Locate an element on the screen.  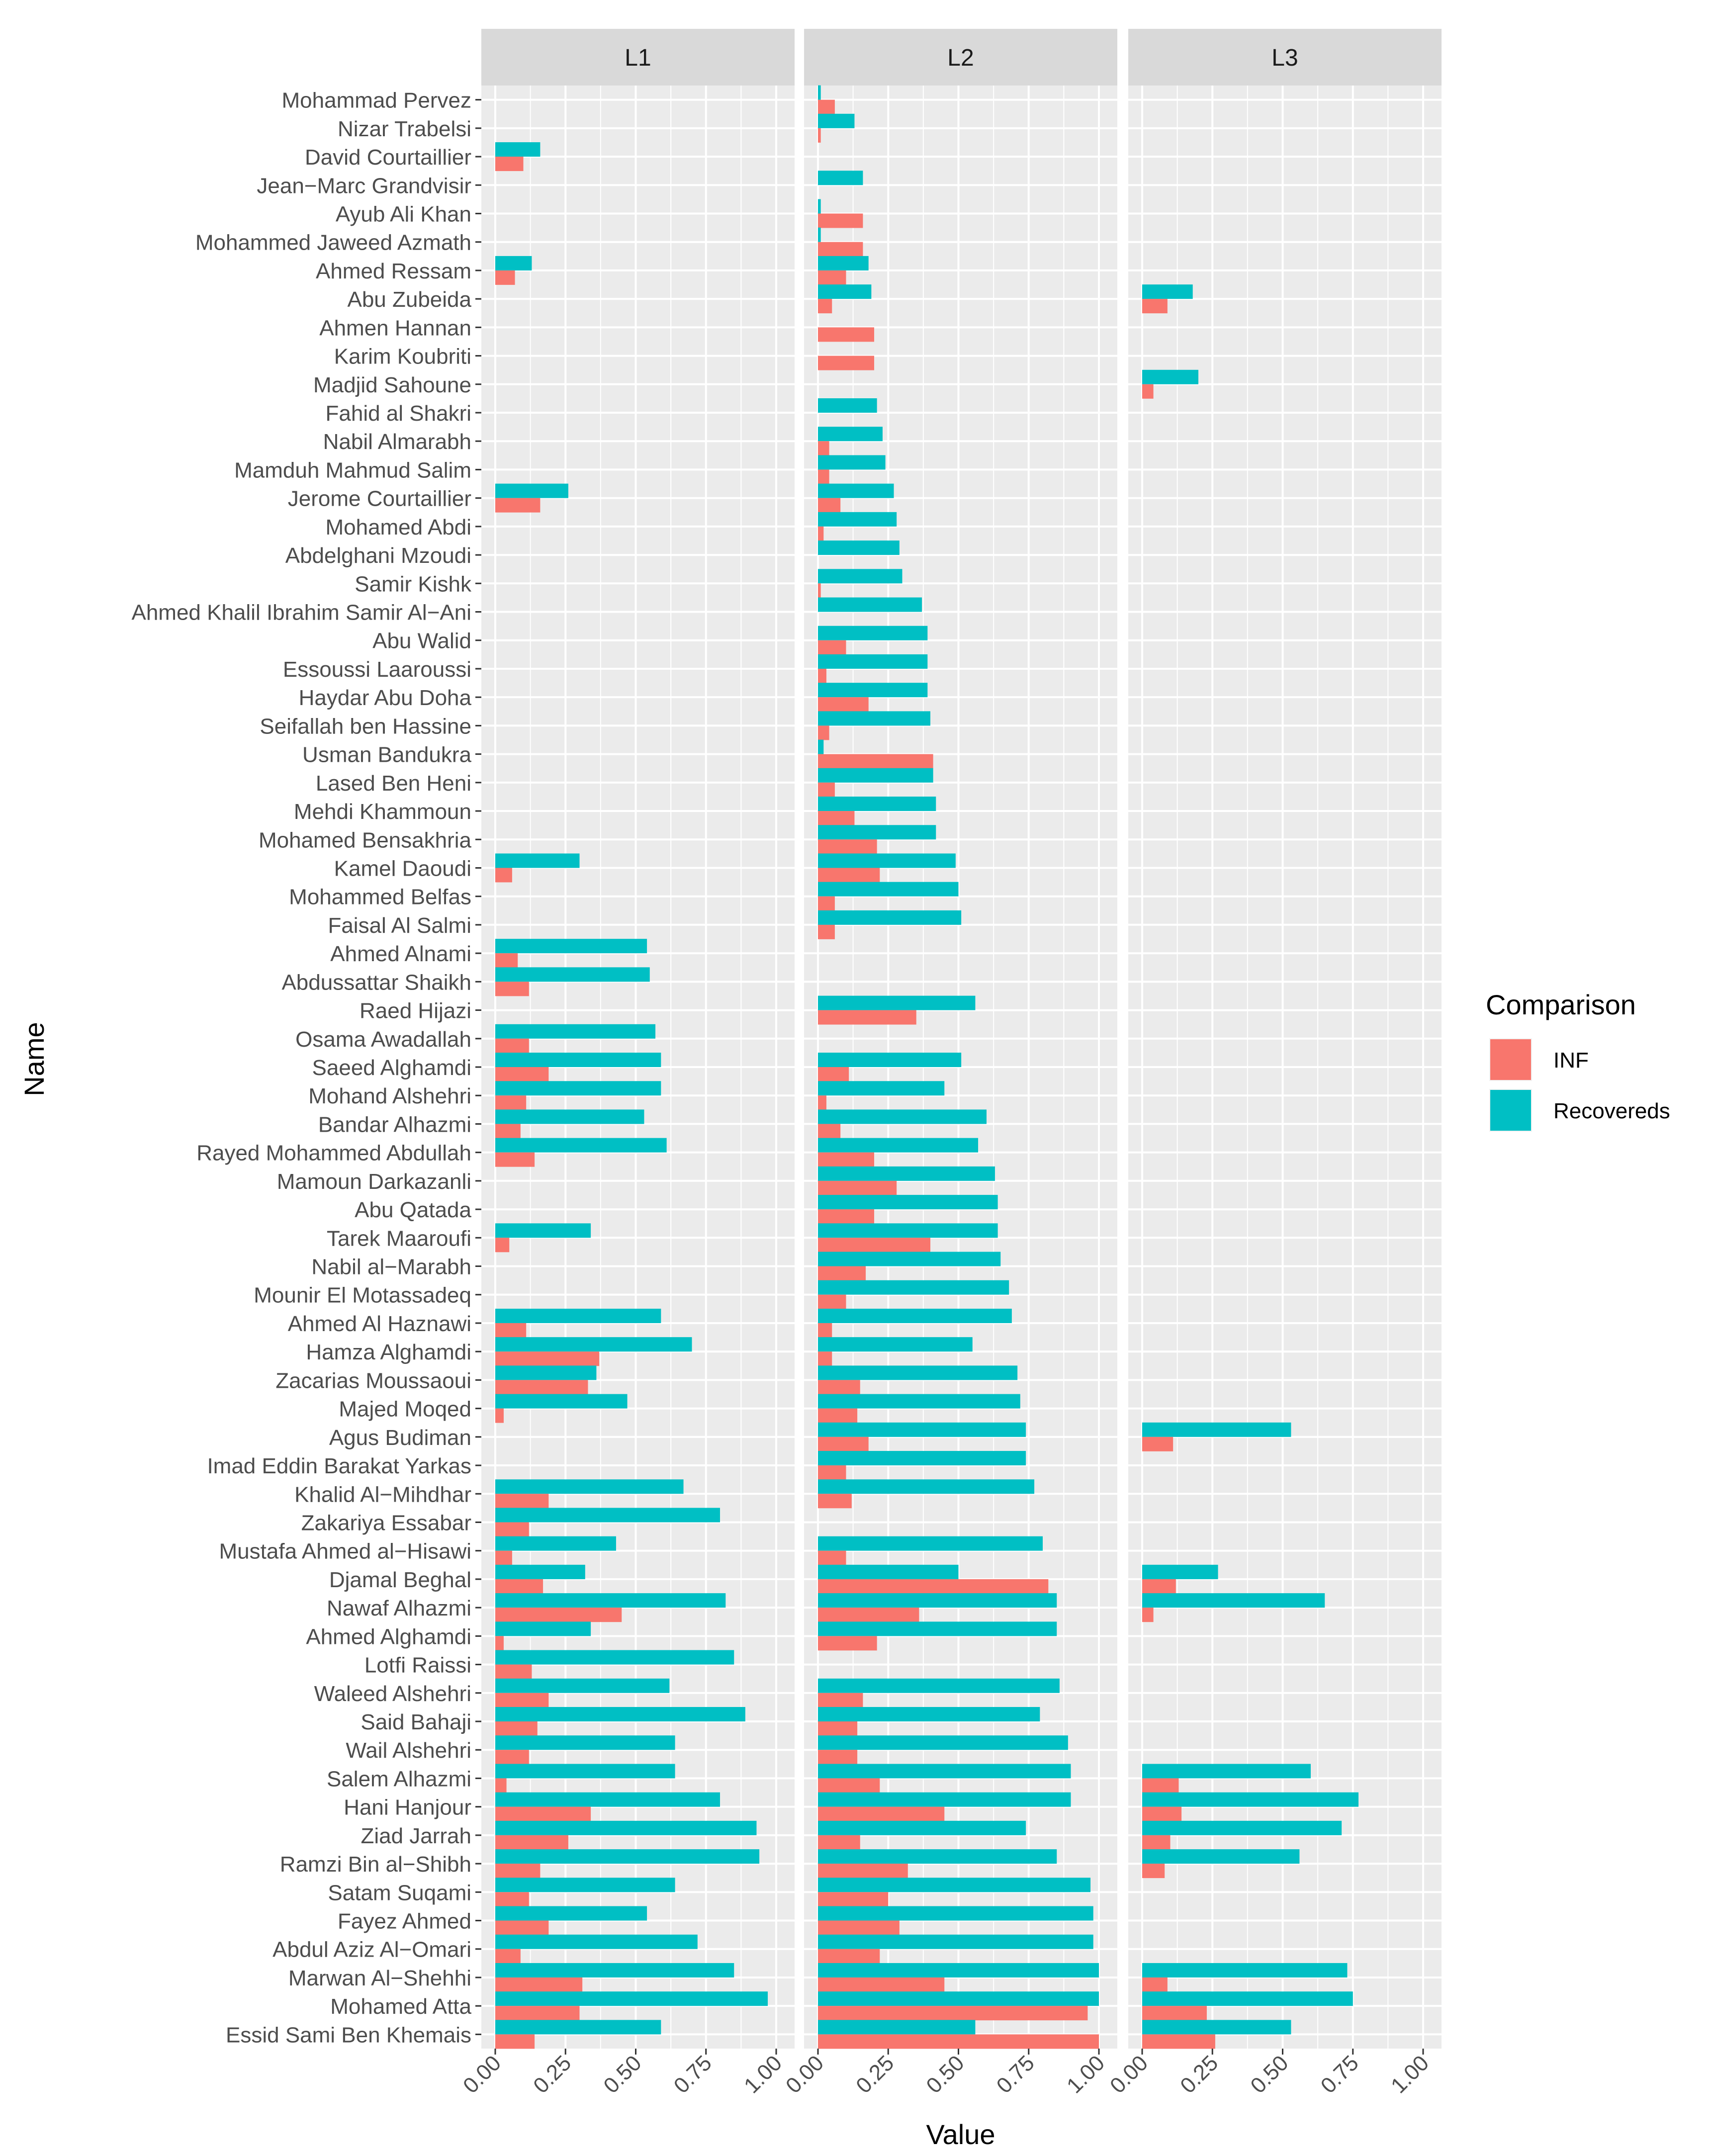
y-tick-label: Zacarias Moussaoui is located at coordinates (373, 1380).